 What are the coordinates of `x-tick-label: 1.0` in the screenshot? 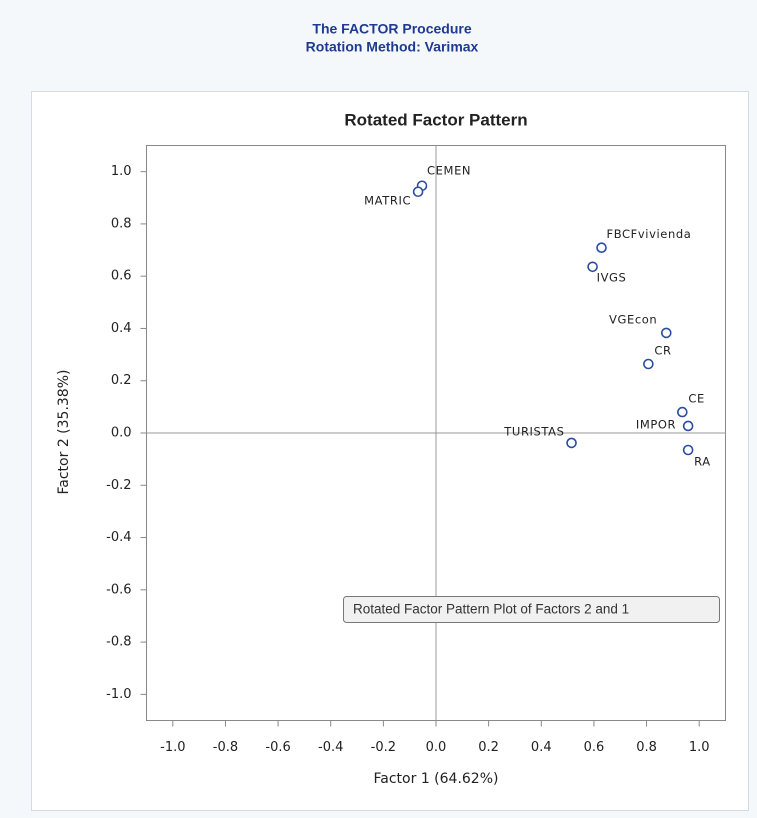 It's located at (699, 747).